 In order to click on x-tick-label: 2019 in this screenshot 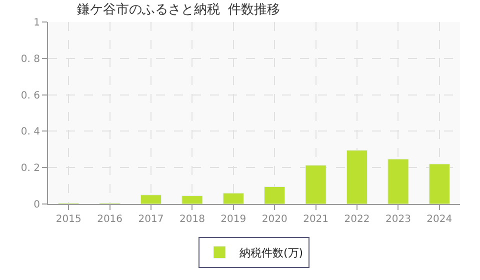, I will do `click(233, 219)`.